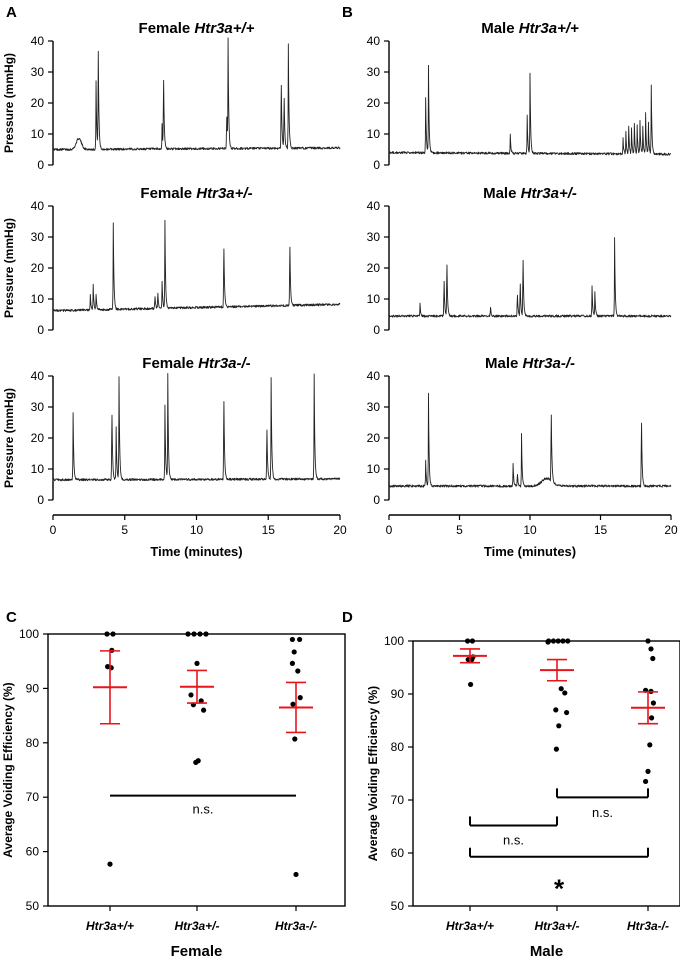 The image size is (680, 964). I want to click on panel-label-c: C, so click(11, 617).